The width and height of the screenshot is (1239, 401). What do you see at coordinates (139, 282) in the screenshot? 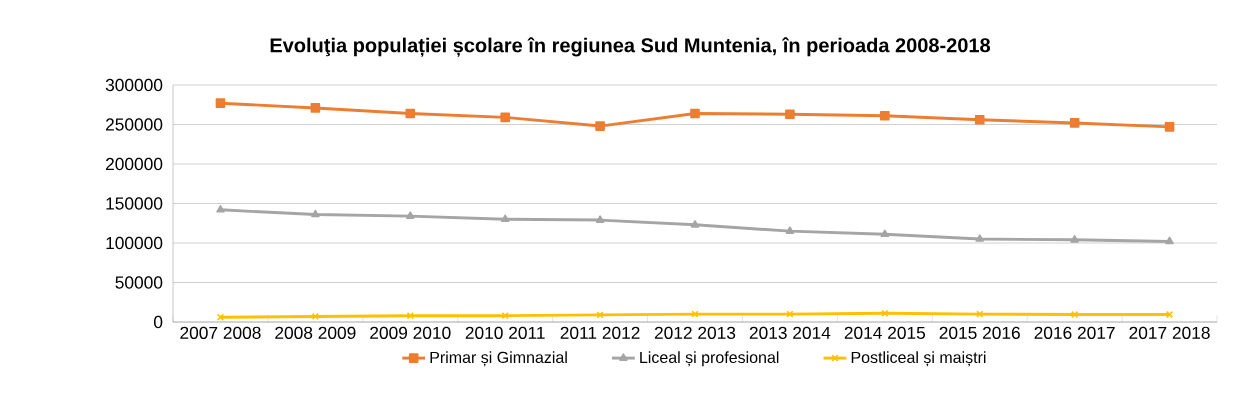
I see `y-tick-label: 50000` at bounding box center [139, 282].